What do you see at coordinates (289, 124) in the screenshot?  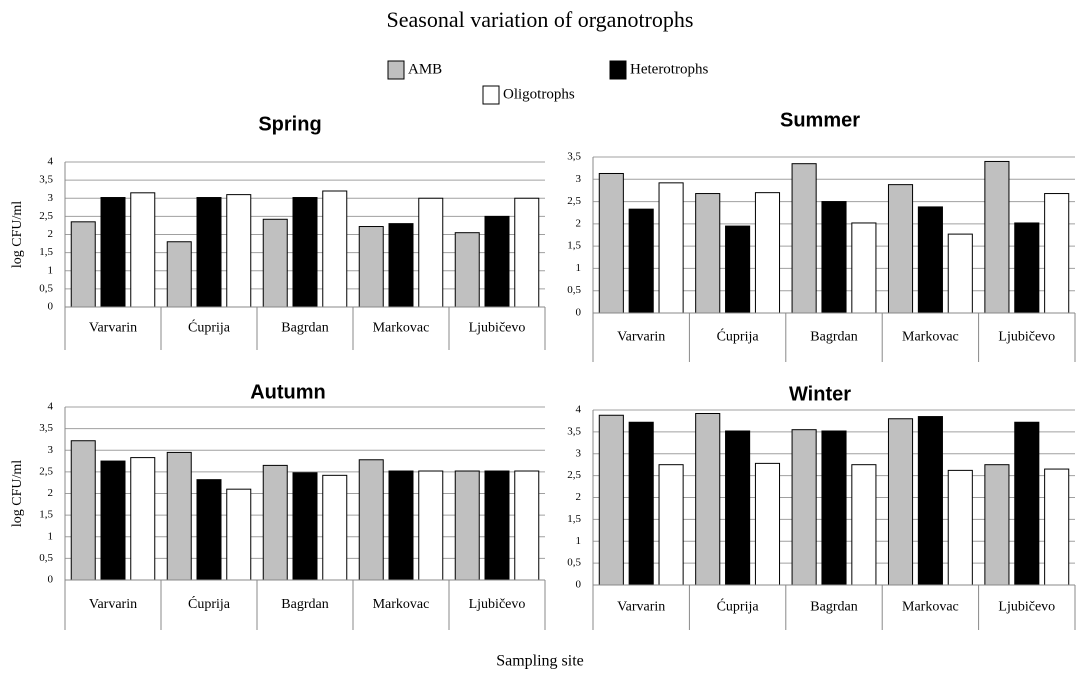 I see `chart-title: Spring` at bounding box center [289, 124].